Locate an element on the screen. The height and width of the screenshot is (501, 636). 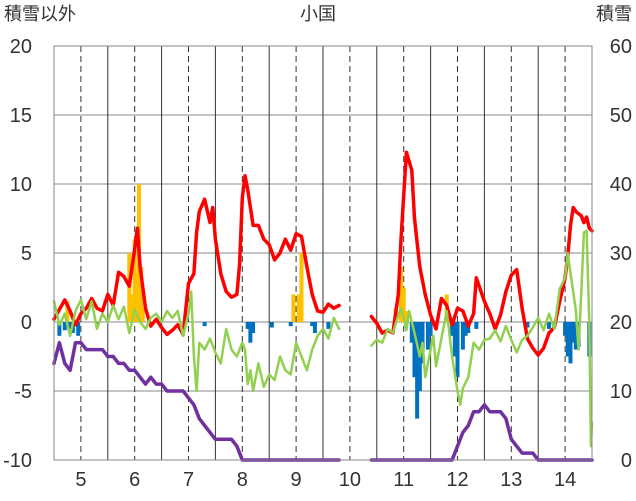
right-tick-label: 10 is located at coordinates (621, 392).